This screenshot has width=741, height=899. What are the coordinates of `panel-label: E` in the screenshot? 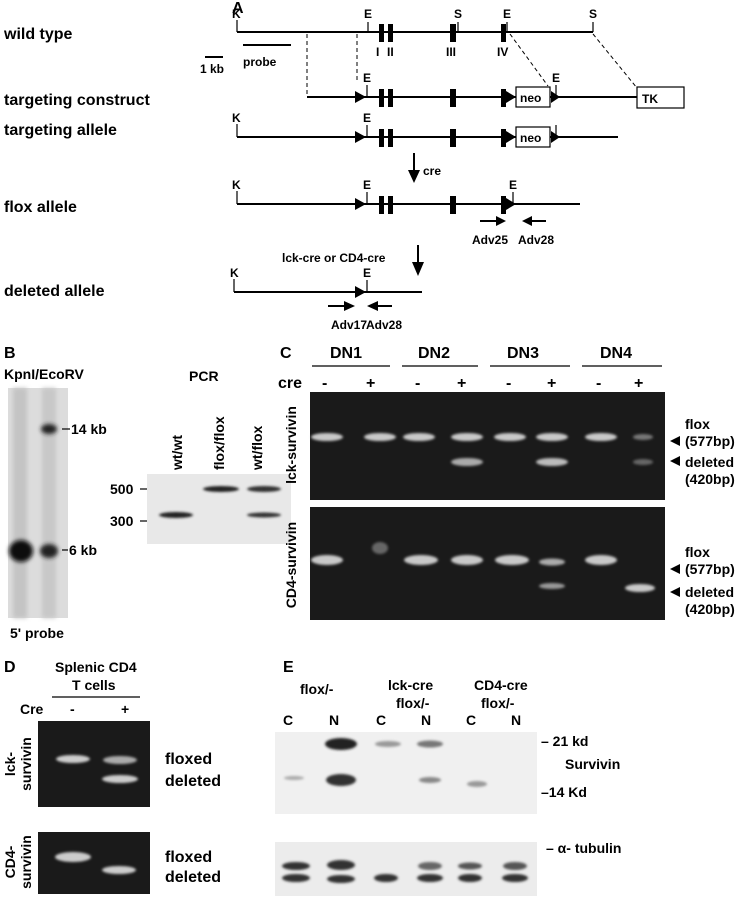 It's located at (288, 667).